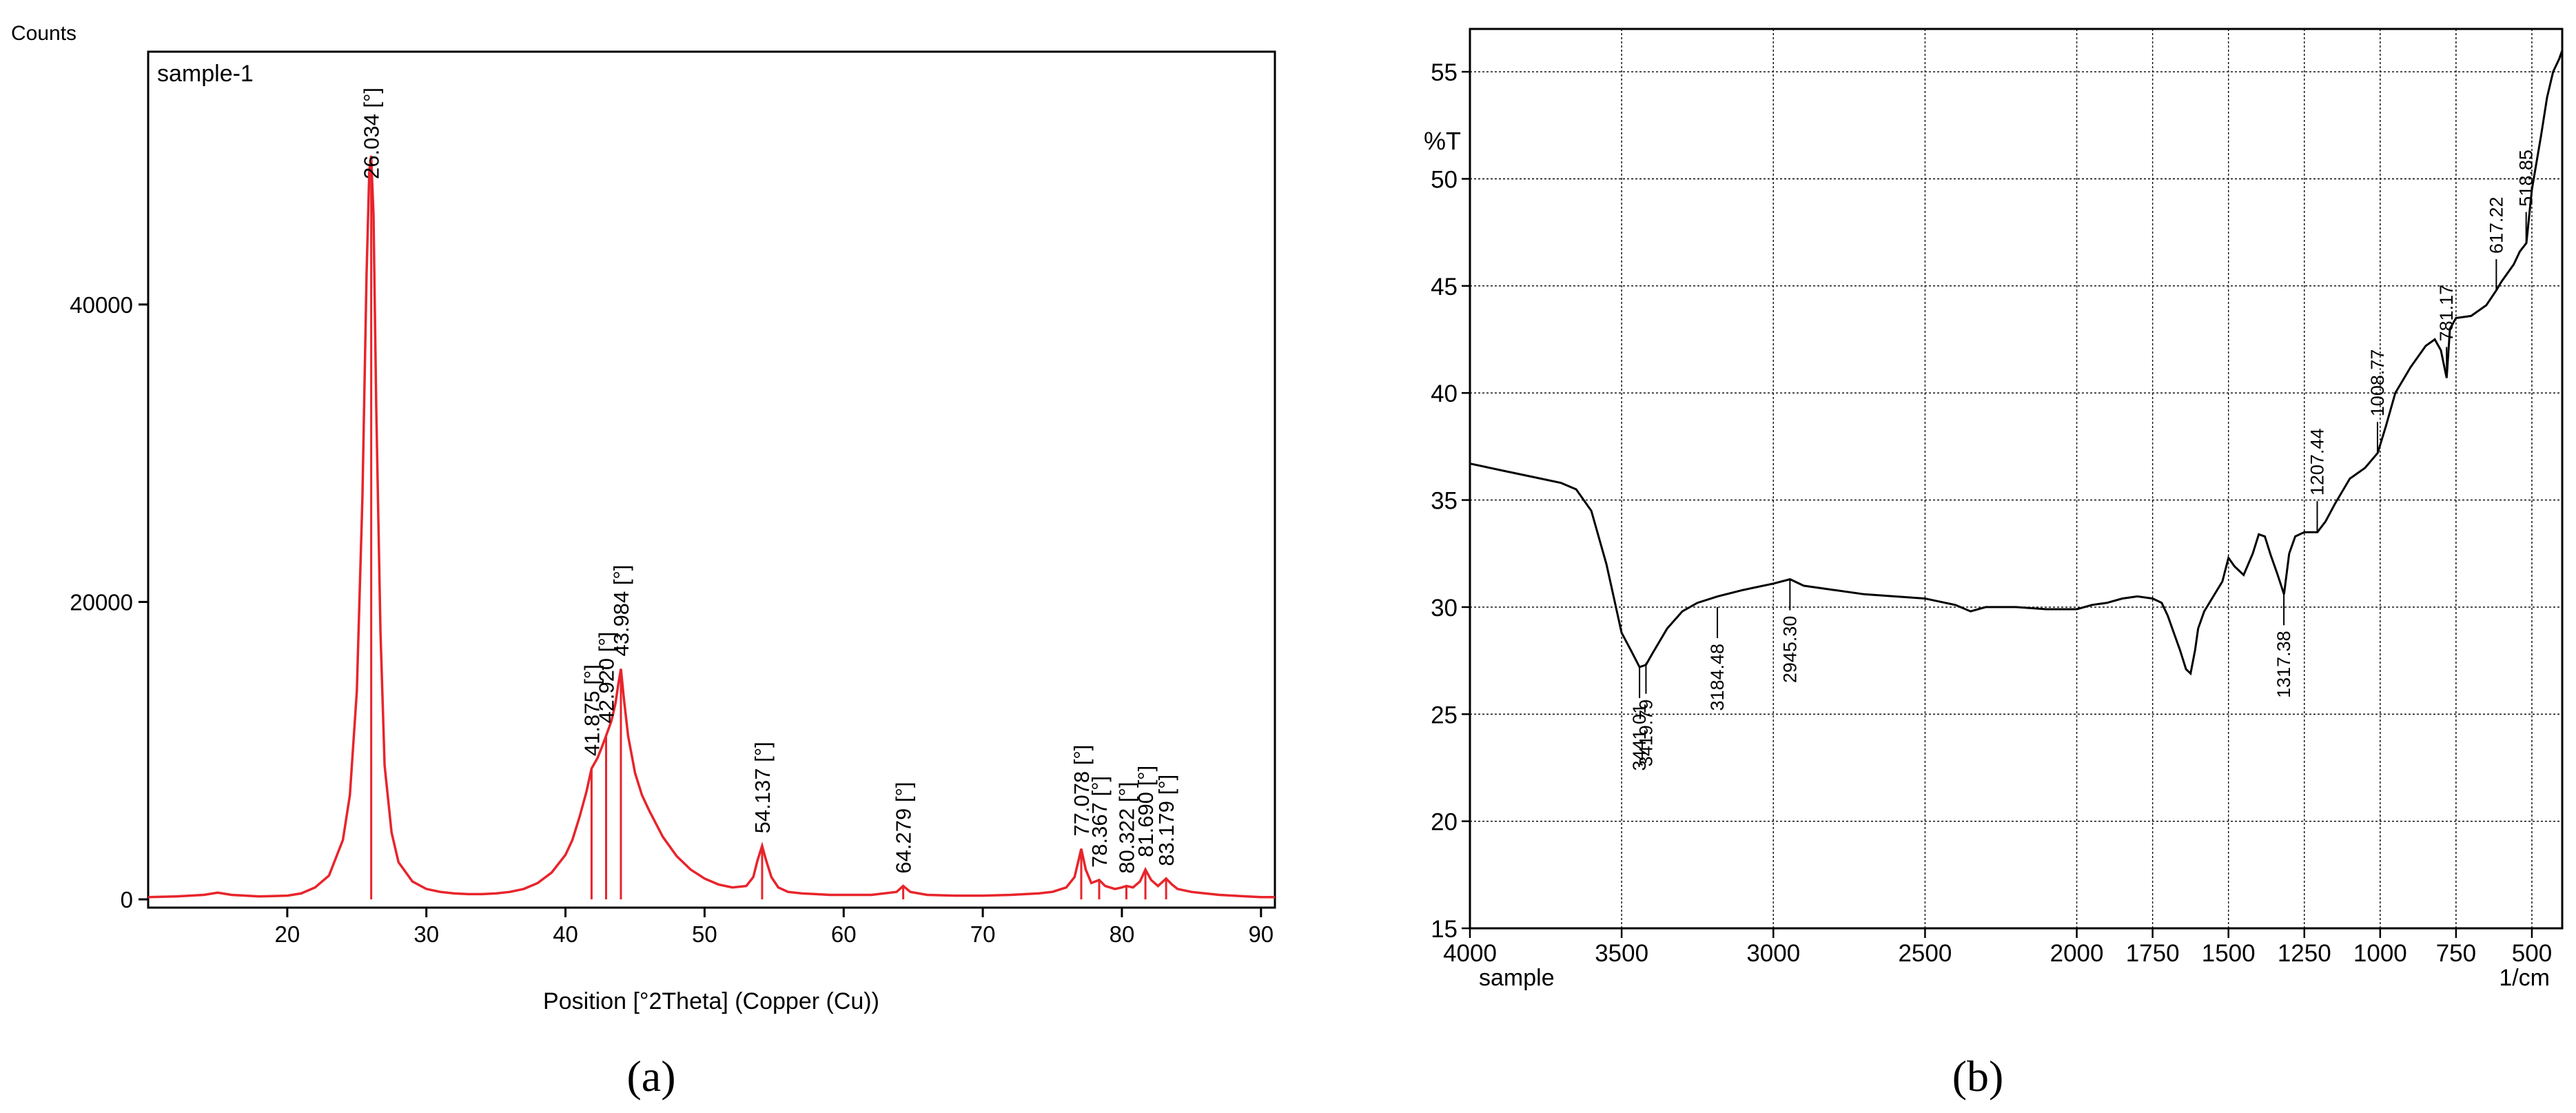 The height and width of the screenshot is (1113, 2576). What do you see at coordinates (1442, 141) in the screenshot?
I see `b-y-axis-label: %T` at bounding box center [1442, 141].